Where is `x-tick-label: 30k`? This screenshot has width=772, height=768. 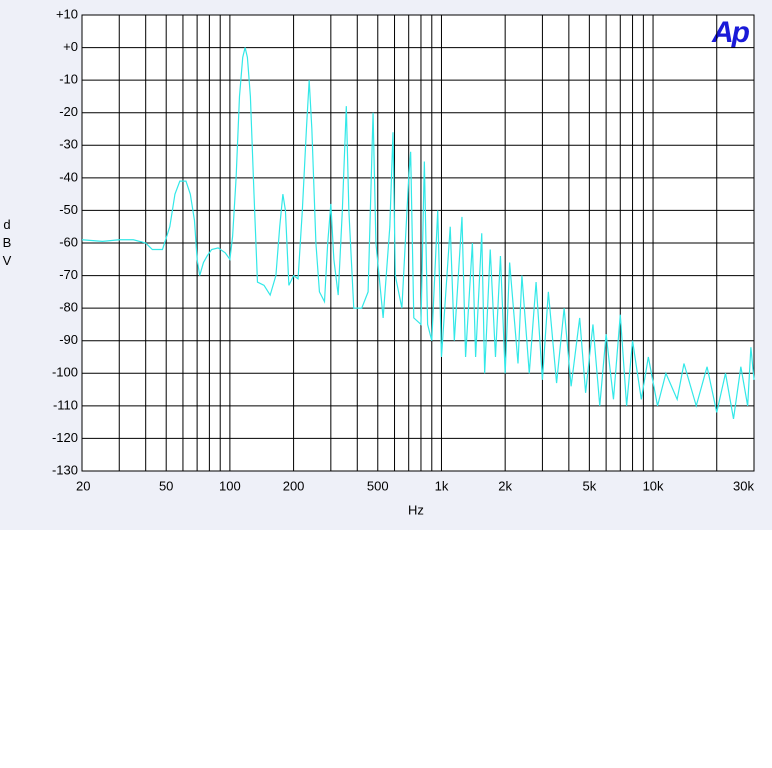 x-tick-label: 30k is located at coordinates (743, 485).